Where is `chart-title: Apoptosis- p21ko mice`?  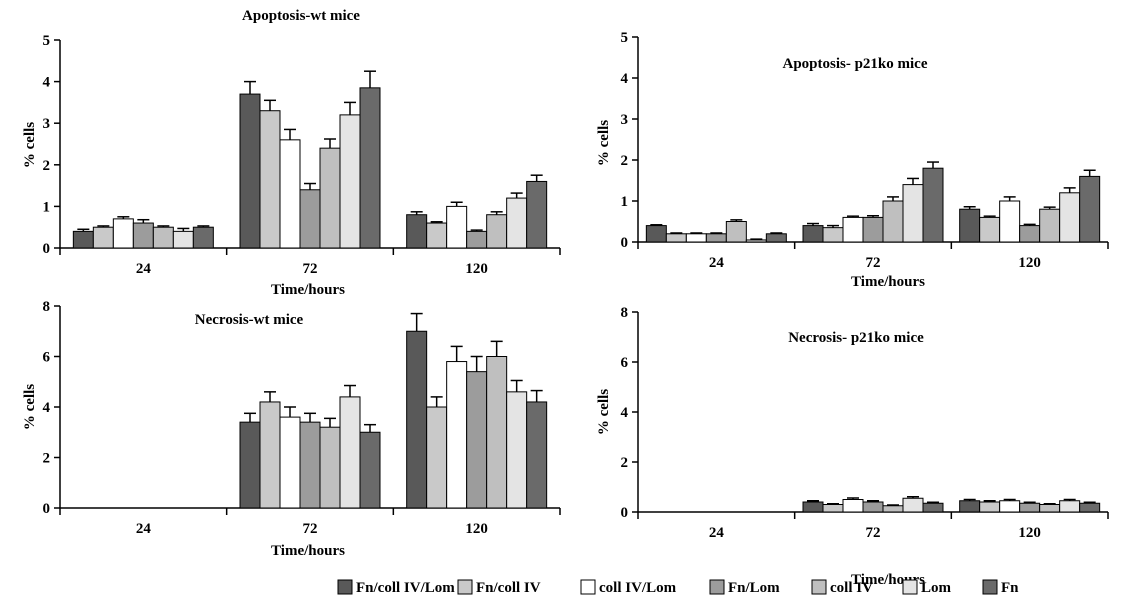 chart-title: Apoptosis- p21ko mice is located at coordinates (854, 64).